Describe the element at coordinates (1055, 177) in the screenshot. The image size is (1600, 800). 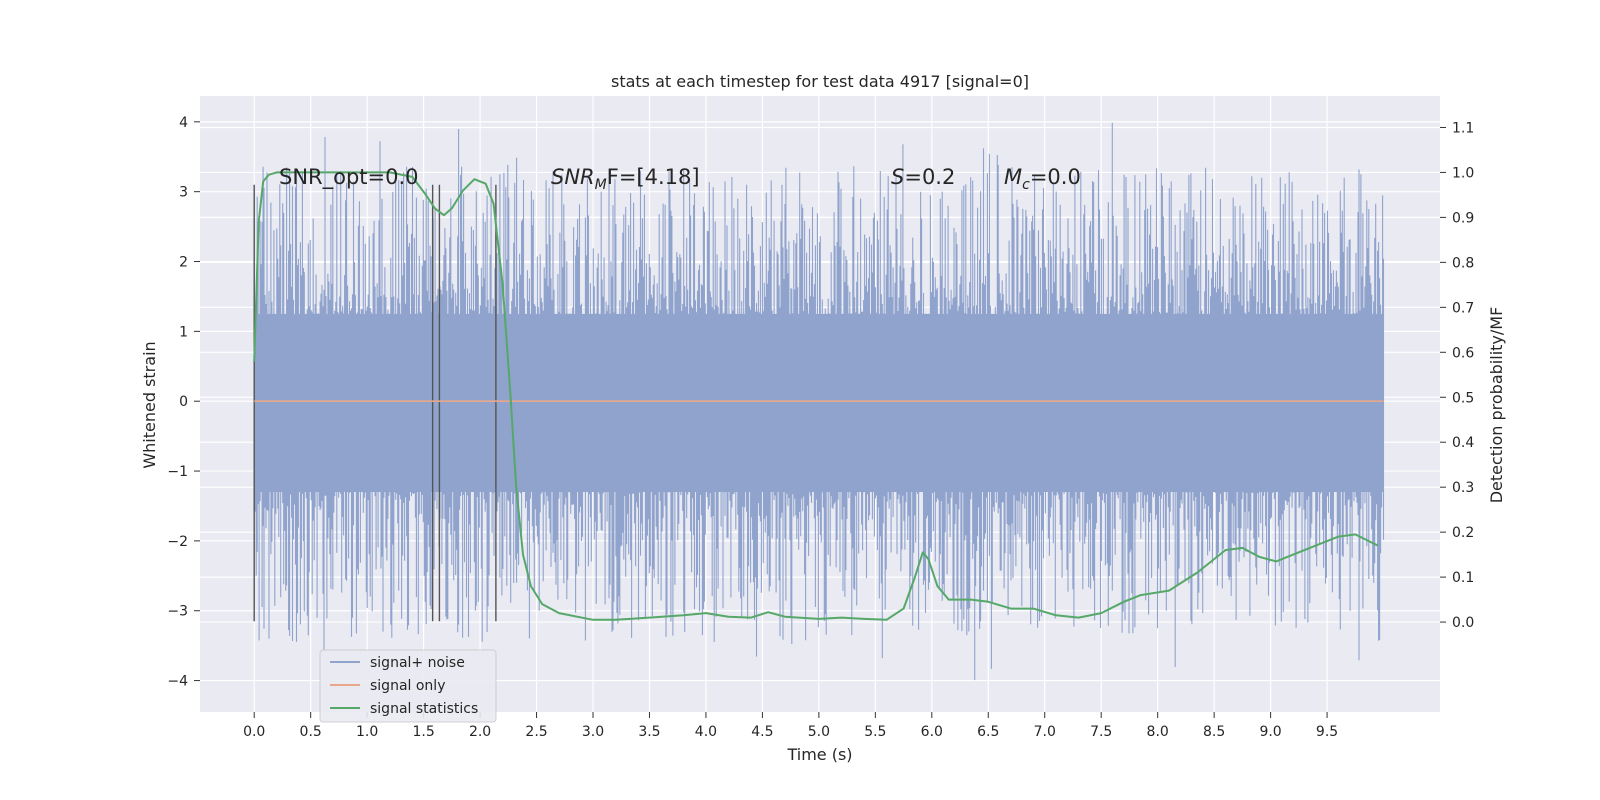
I see `annotation-mc-rest: =0.0` at that location.